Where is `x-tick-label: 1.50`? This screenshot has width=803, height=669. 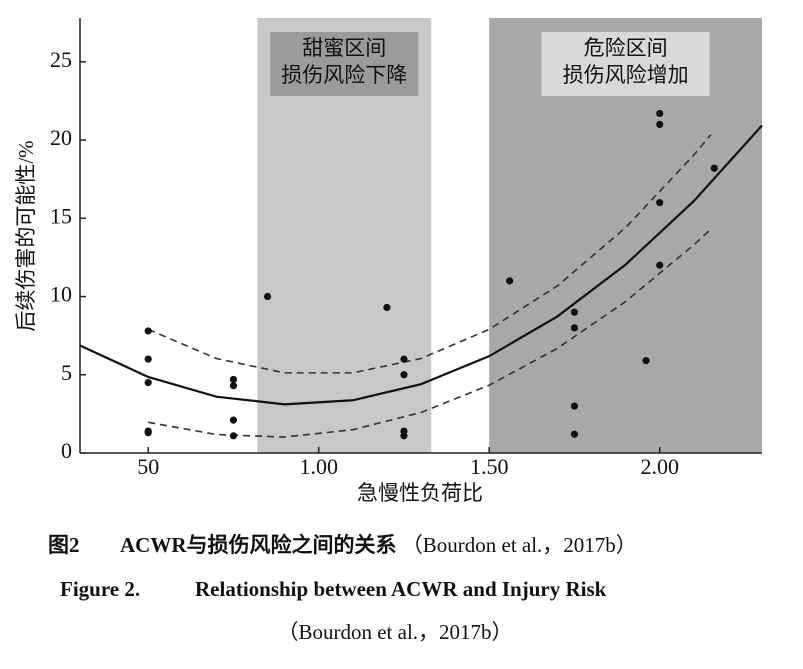 x-tick-label: 1.50 is located at coordinates (489, 466).